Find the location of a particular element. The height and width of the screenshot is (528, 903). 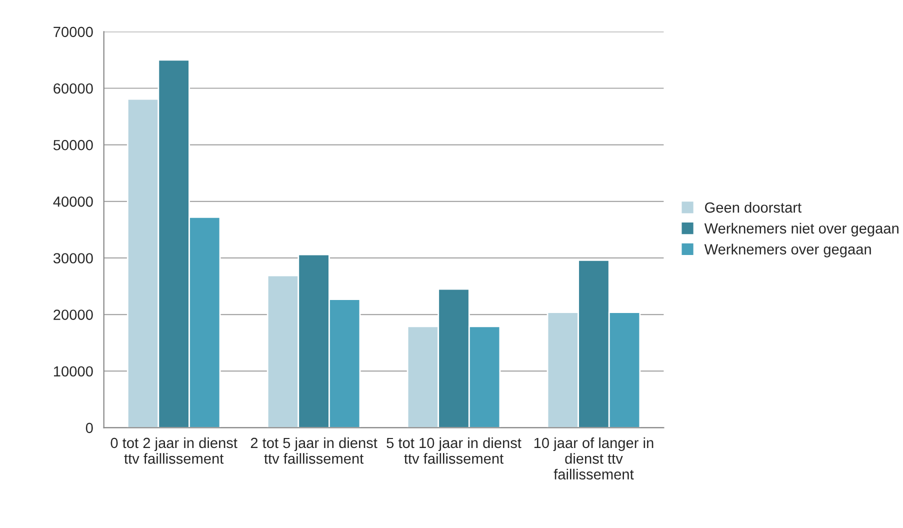

y-tick-label: 50000 is located at coordinates (73, 145).